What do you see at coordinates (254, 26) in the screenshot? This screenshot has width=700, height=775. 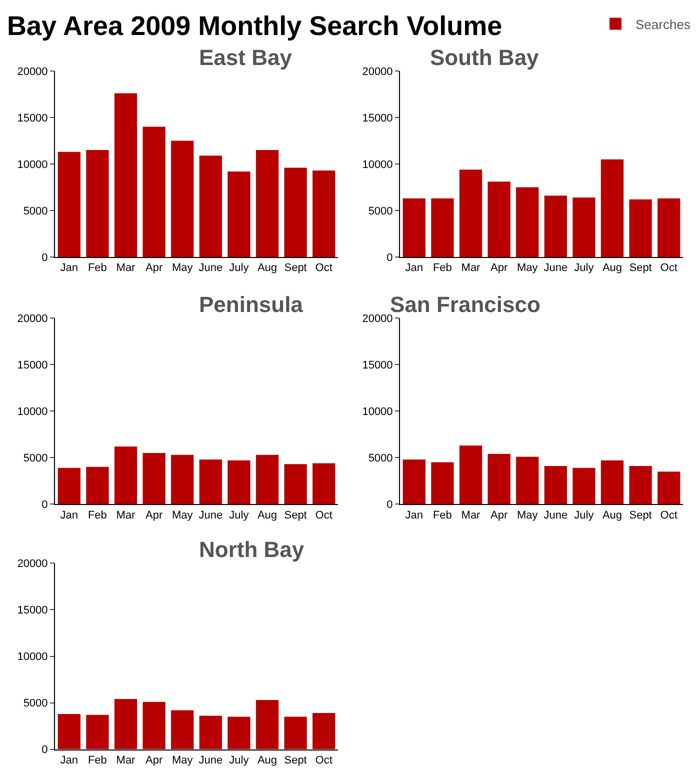 I see `text: Bay Area 2009 Monthly Search Volume` at bounding box center [254, 26].